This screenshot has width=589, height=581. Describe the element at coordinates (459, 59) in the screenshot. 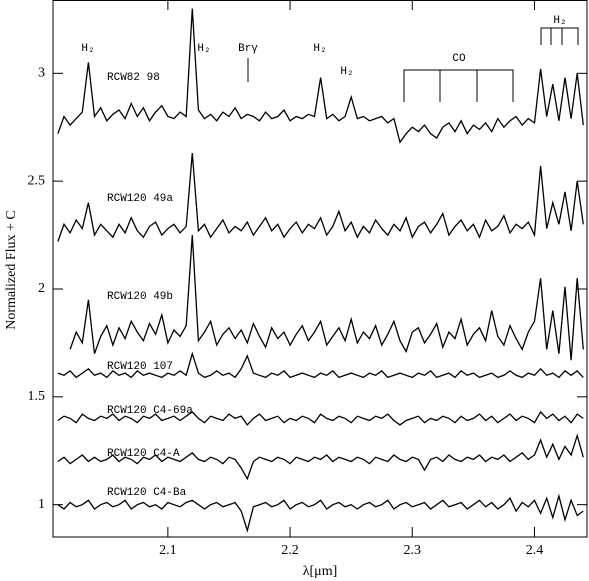

I see `line-annotation: CO` at that location.